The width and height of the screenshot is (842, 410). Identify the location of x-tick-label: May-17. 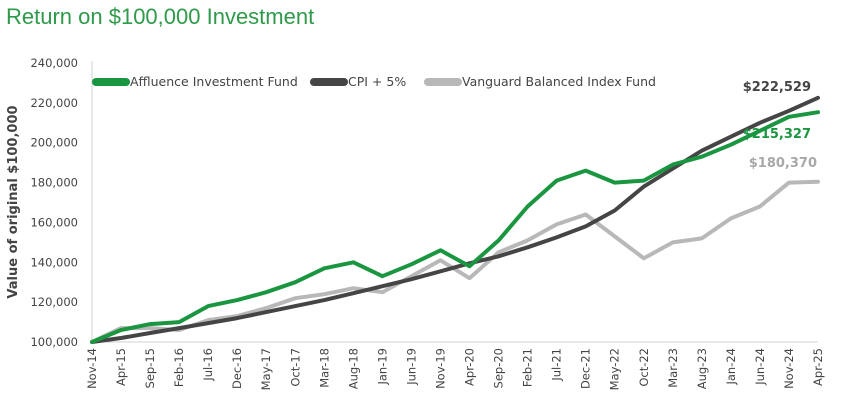
(266, 369).